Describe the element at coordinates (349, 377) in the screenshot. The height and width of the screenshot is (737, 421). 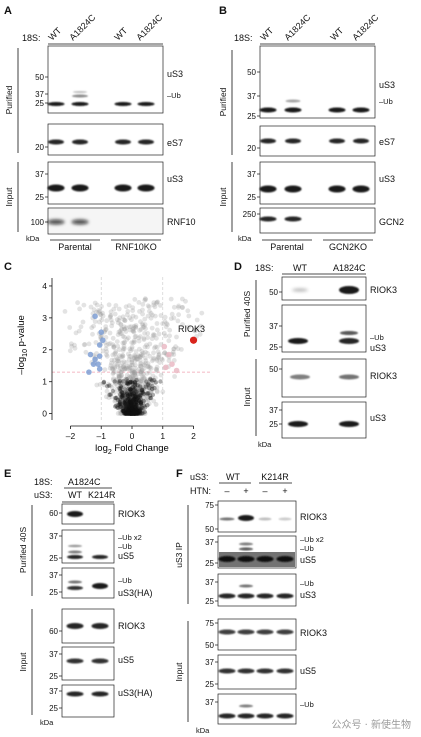
I see `band-riok3-input` at that location.